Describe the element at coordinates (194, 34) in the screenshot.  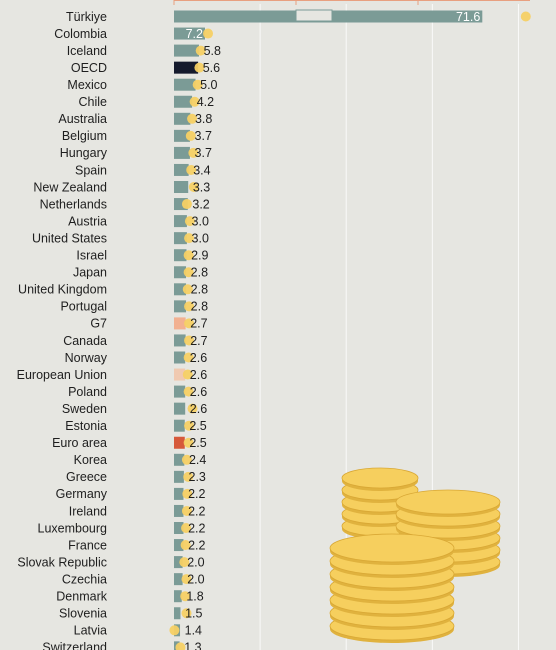
I see `value-label: 7.2` at that location.